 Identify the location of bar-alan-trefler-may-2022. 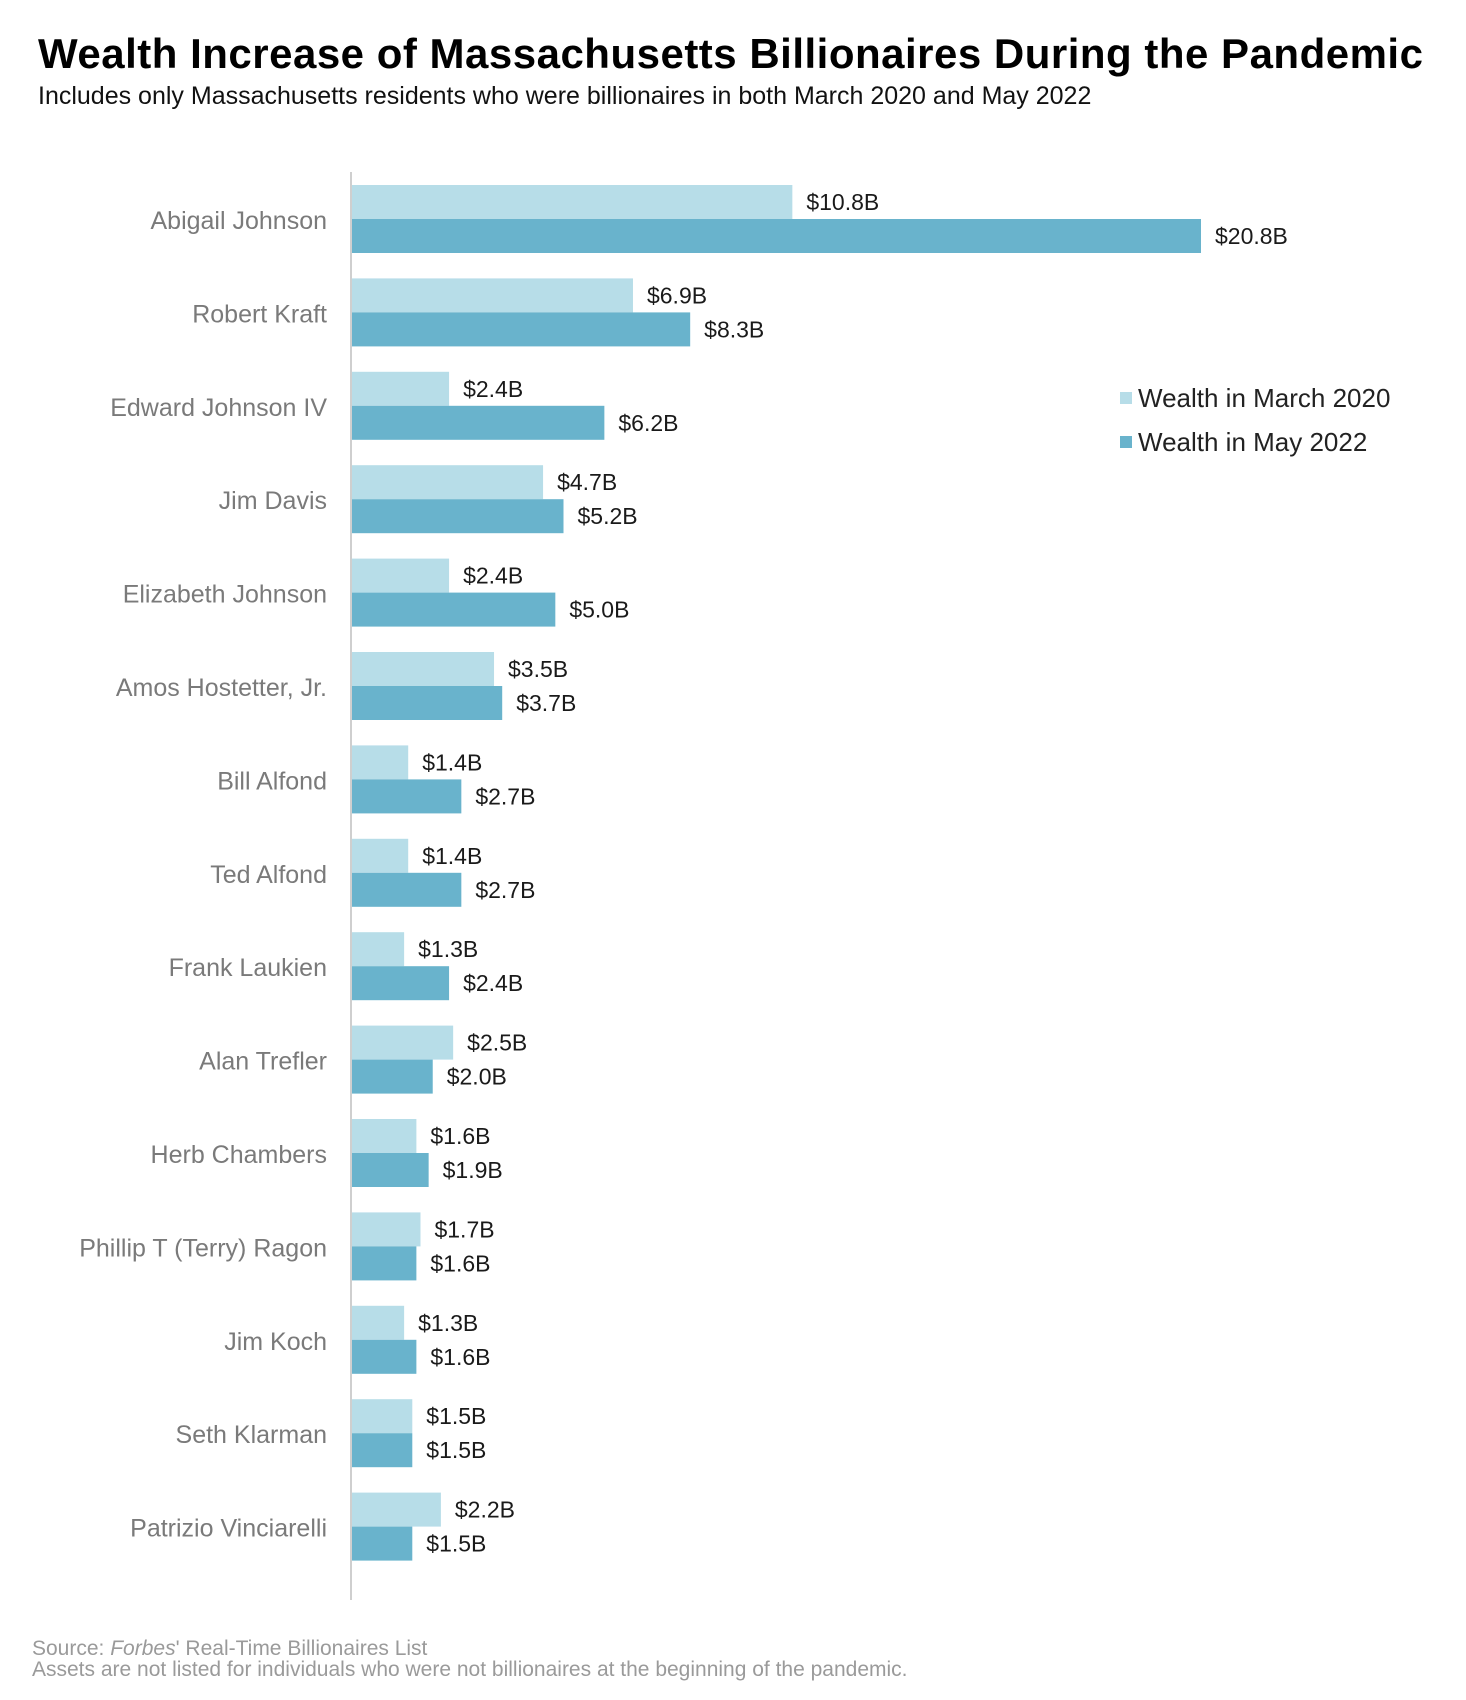
(392, 1076).